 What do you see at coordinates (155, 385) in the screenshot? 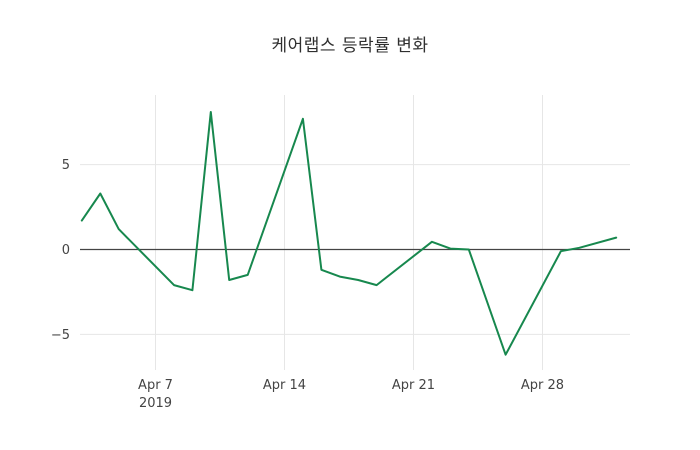
I see `x-tick-label: Apr 7` at bounding box center [155, 385].